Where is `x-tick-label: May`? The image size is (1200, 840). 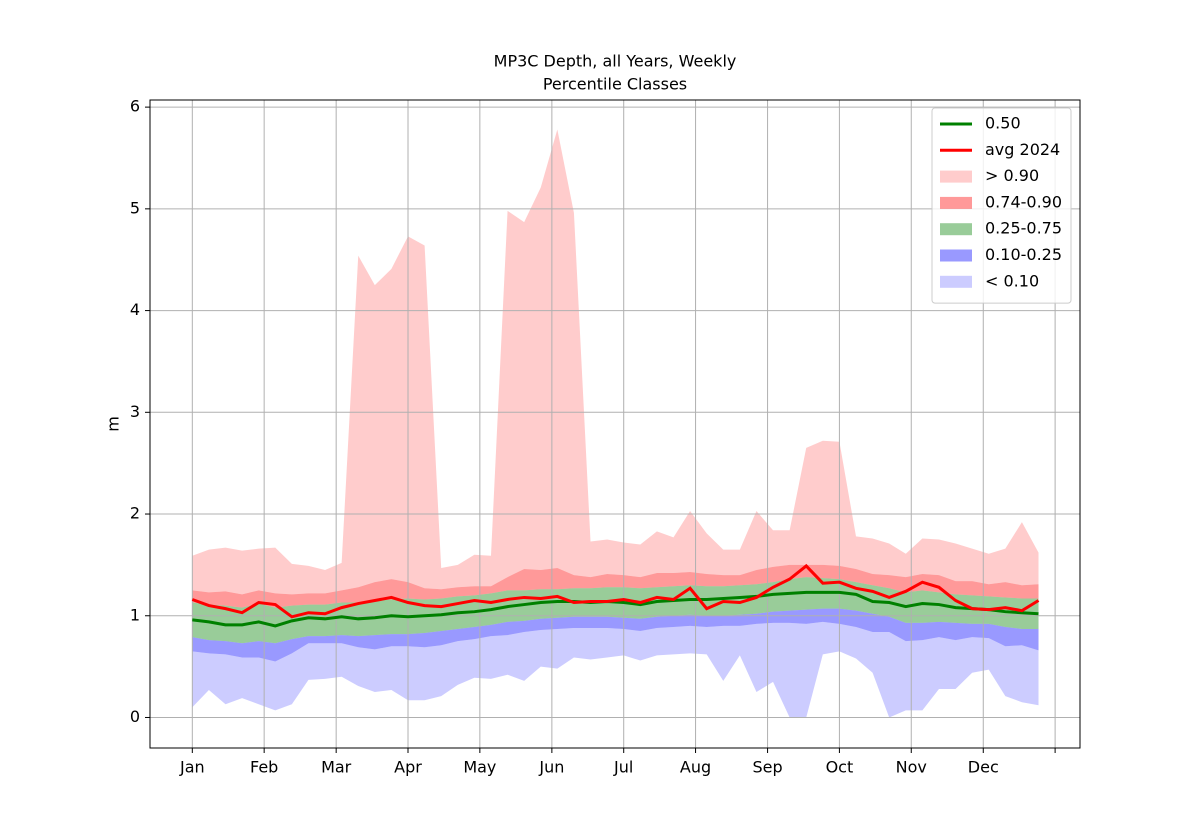
x-tick-label: May is located at coordinates (479, 767).